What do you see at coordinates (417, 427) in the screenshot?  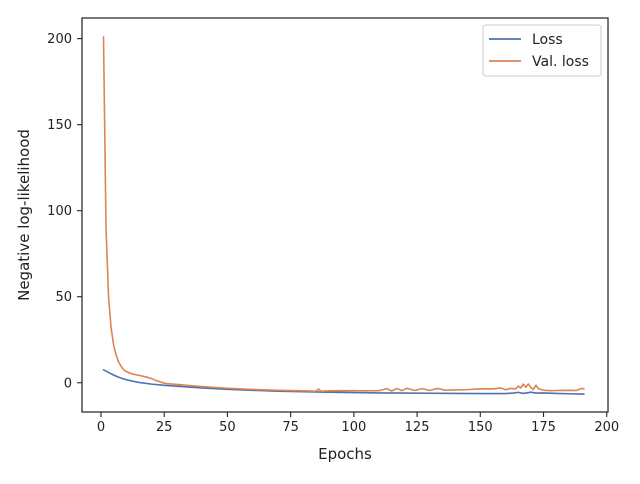 I see `x-tick-label: 125` at bounding box center [417, 427].